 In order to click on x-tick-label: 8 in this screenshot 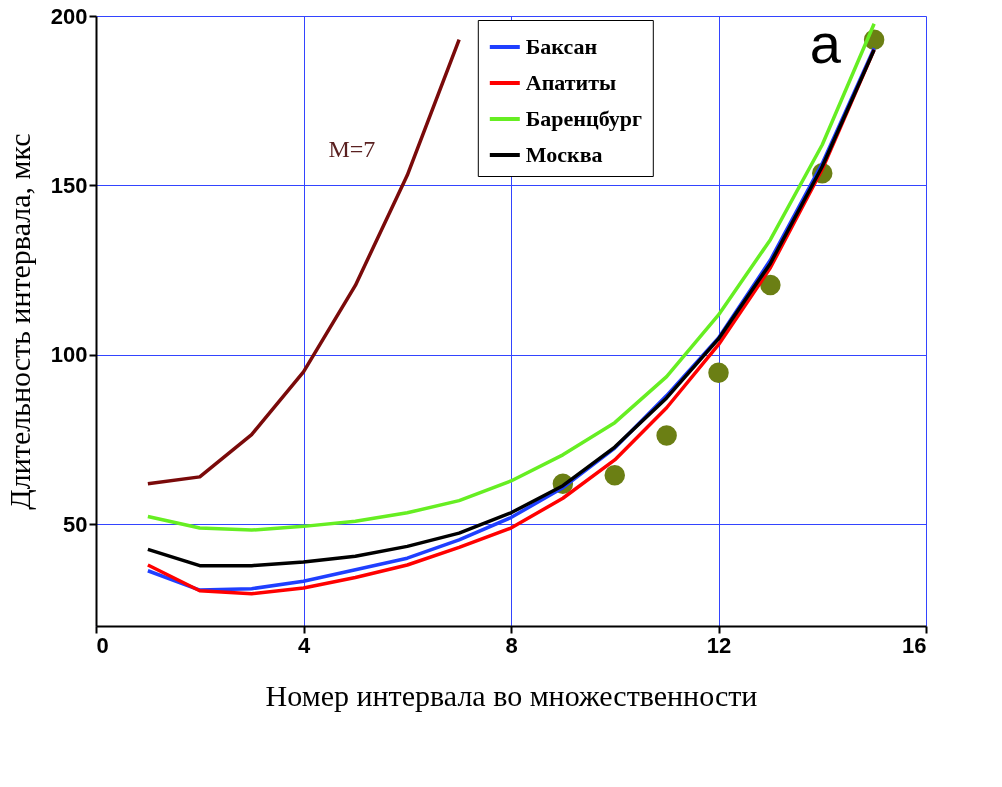, I will do `click(511, 645)`.